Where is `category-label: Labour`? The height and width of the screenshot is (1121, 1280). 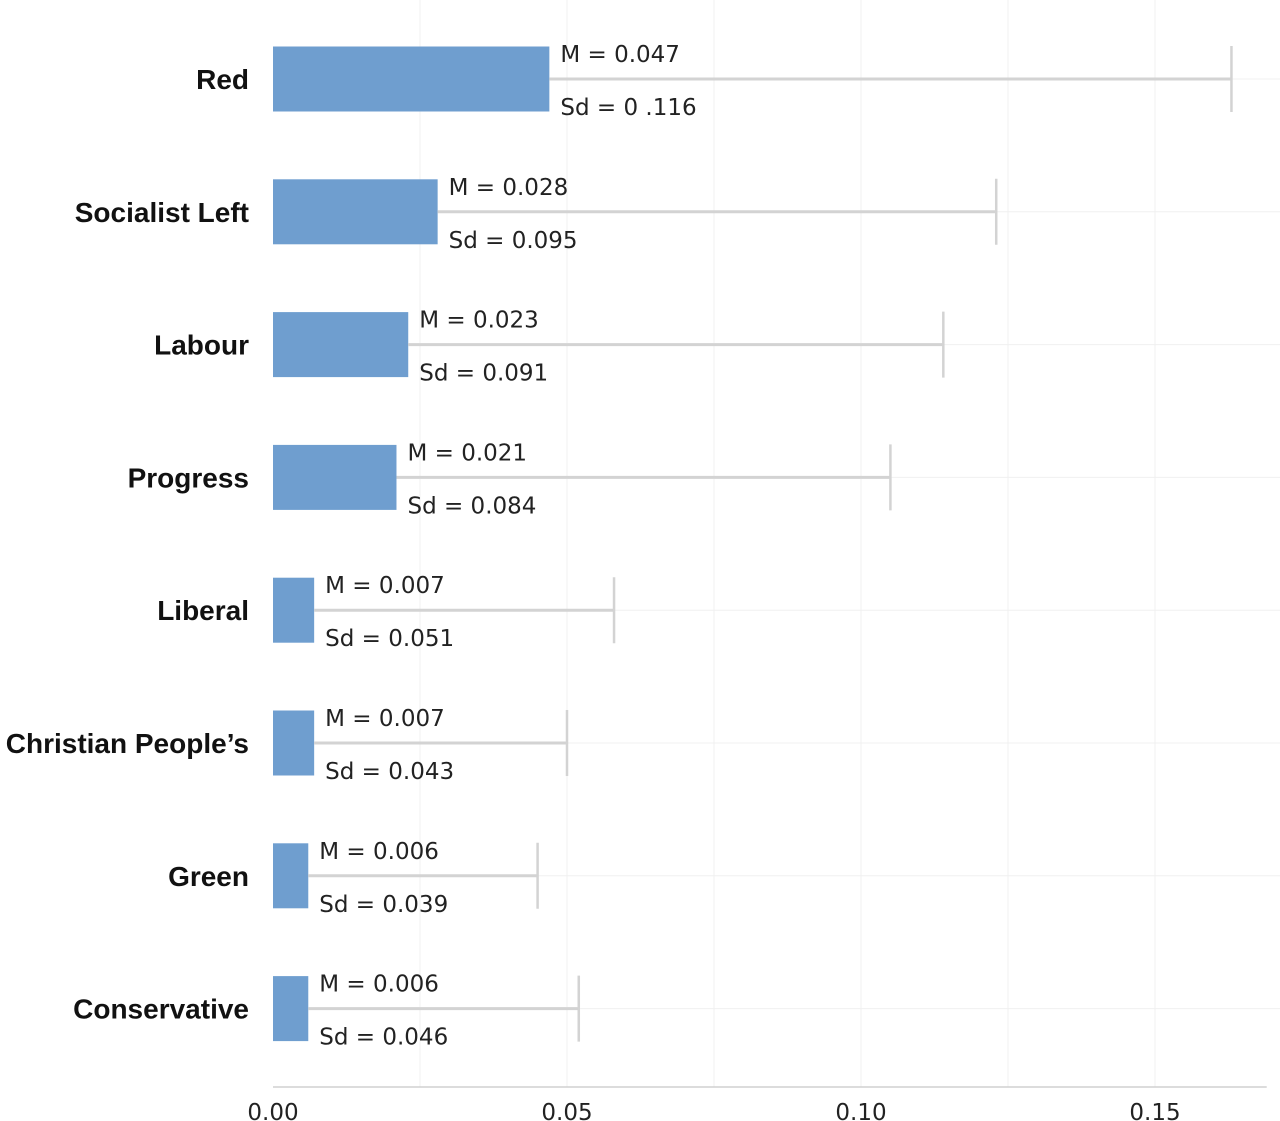
category-label: Labour is located at coordinates (201, 345).